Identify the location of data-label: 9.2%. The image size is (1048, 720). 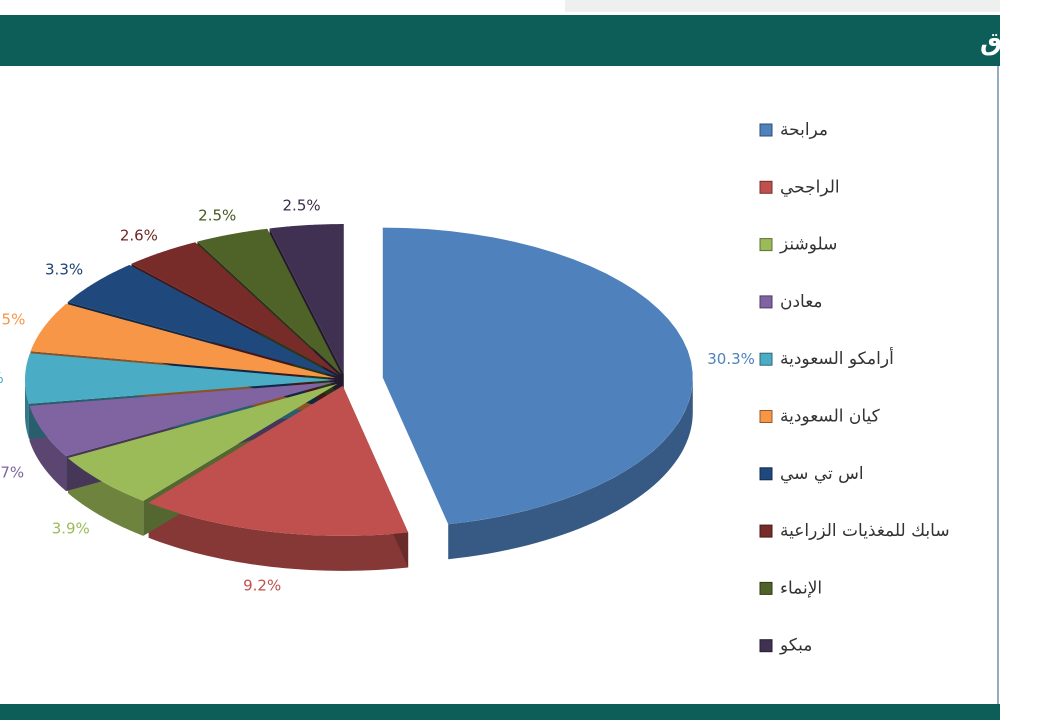
(262, 585).